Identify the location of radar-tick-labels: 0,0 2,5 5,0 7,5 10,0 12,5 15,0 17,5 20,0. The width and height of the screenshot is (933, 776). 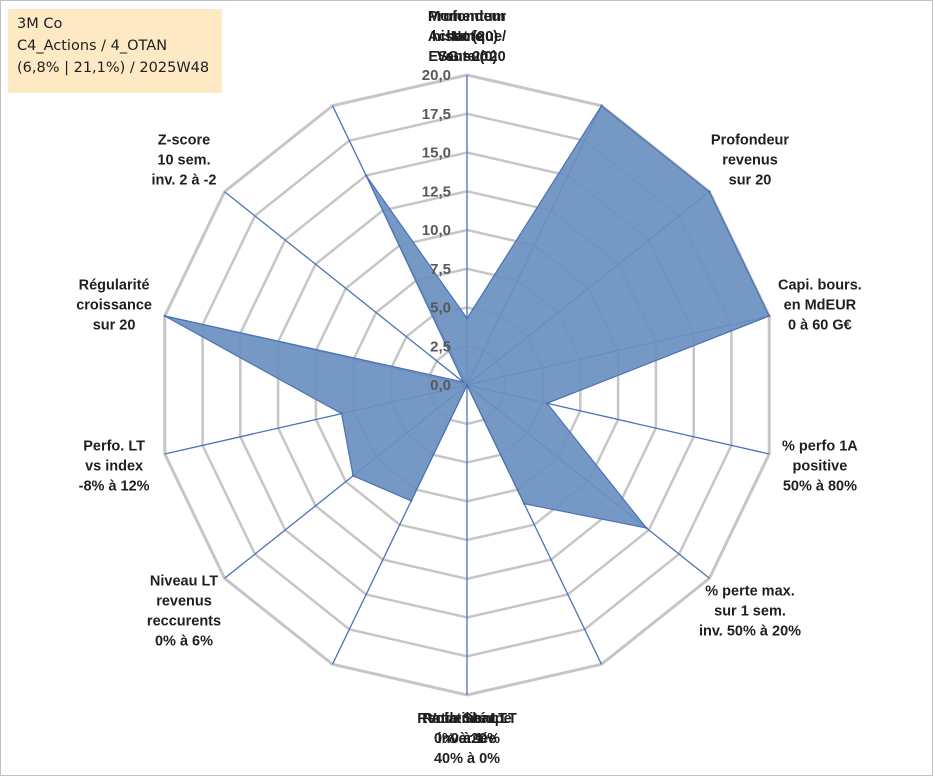
(436, 230).